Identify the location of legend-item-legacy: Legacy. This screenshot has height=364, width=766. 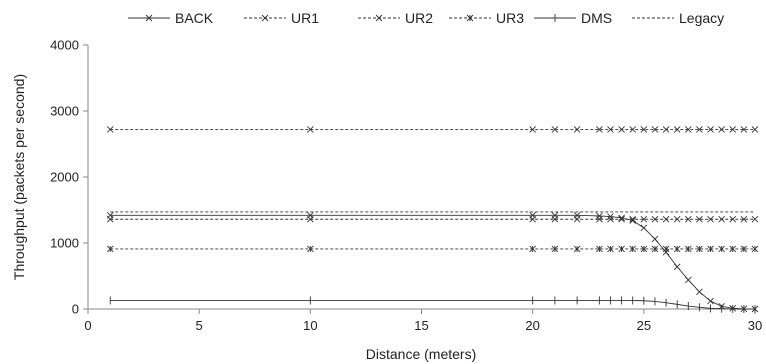
(678, 18).